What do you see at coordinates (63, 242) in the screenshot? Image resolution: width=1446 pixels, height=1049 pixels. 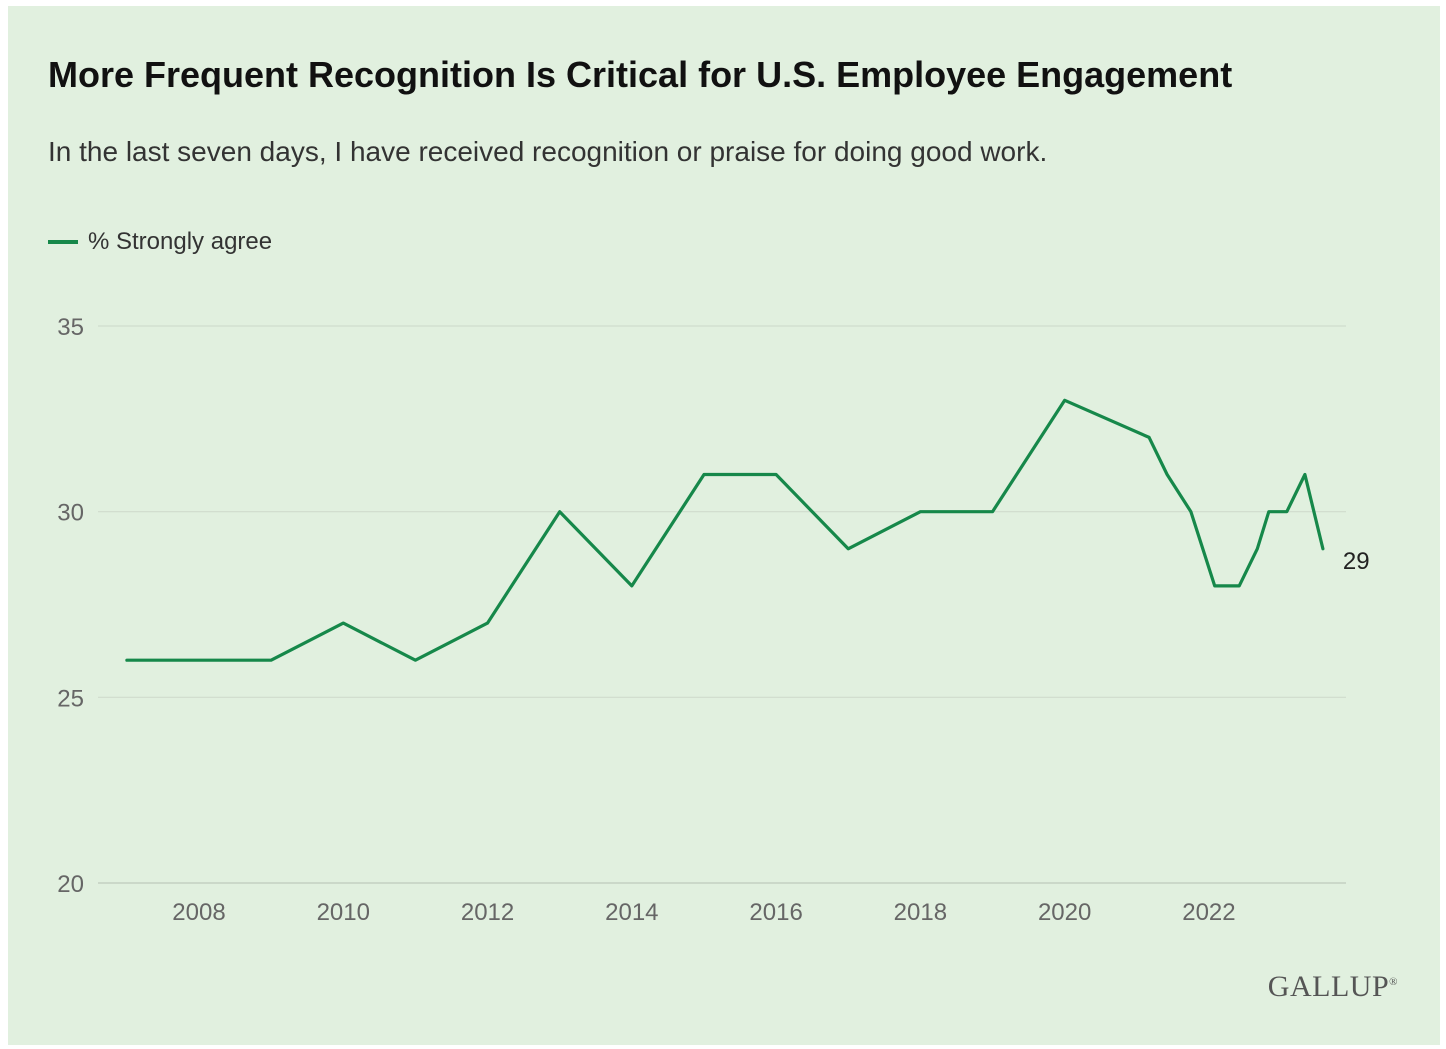 I see `legend-swatch` at bounding box center [63, 242].